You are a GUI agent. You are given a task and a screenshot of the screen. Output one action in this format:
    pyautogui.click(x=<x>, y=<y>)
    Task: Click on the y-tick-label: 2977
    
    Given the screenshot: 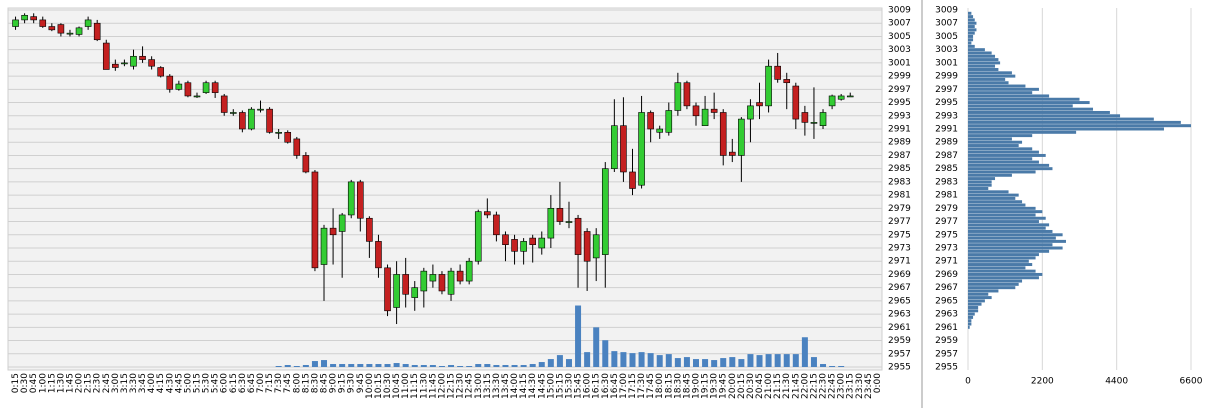 What is the action you would take?
    pyautogui.click(x=899, y=222)
    